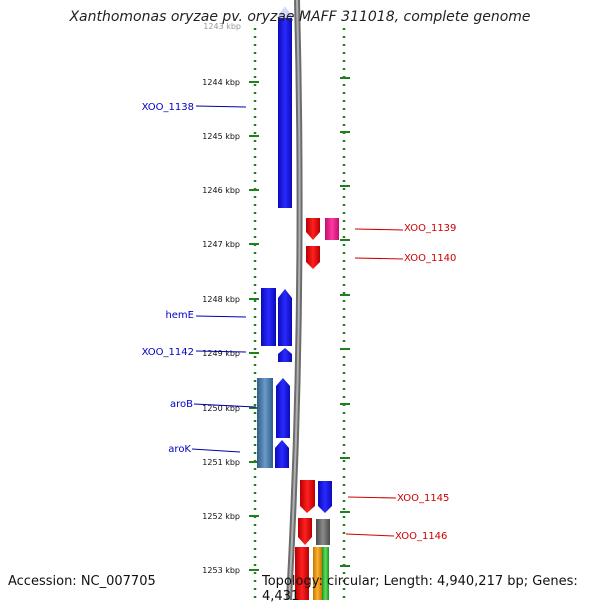  Describe the element at coordinates (268, 317) in the screenshot. I see `gene-hemE-a` at that location.